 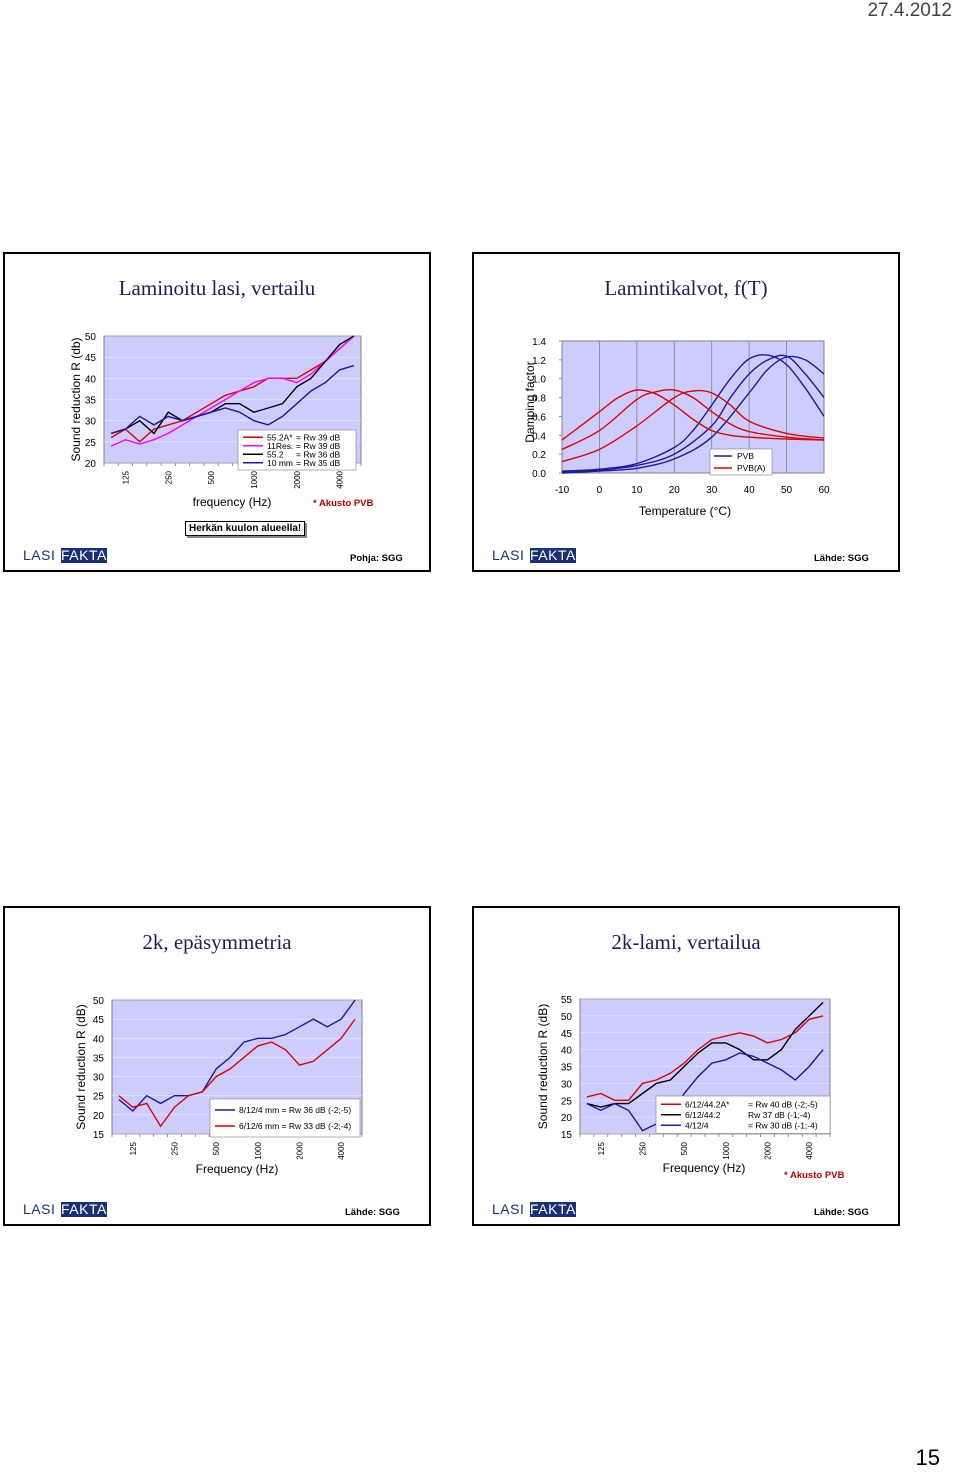 What do you see at coordinates (703, 1115) in the screenshot?
I see `legend-label: 6/12/44.2` at bounding box center [703, 1115].